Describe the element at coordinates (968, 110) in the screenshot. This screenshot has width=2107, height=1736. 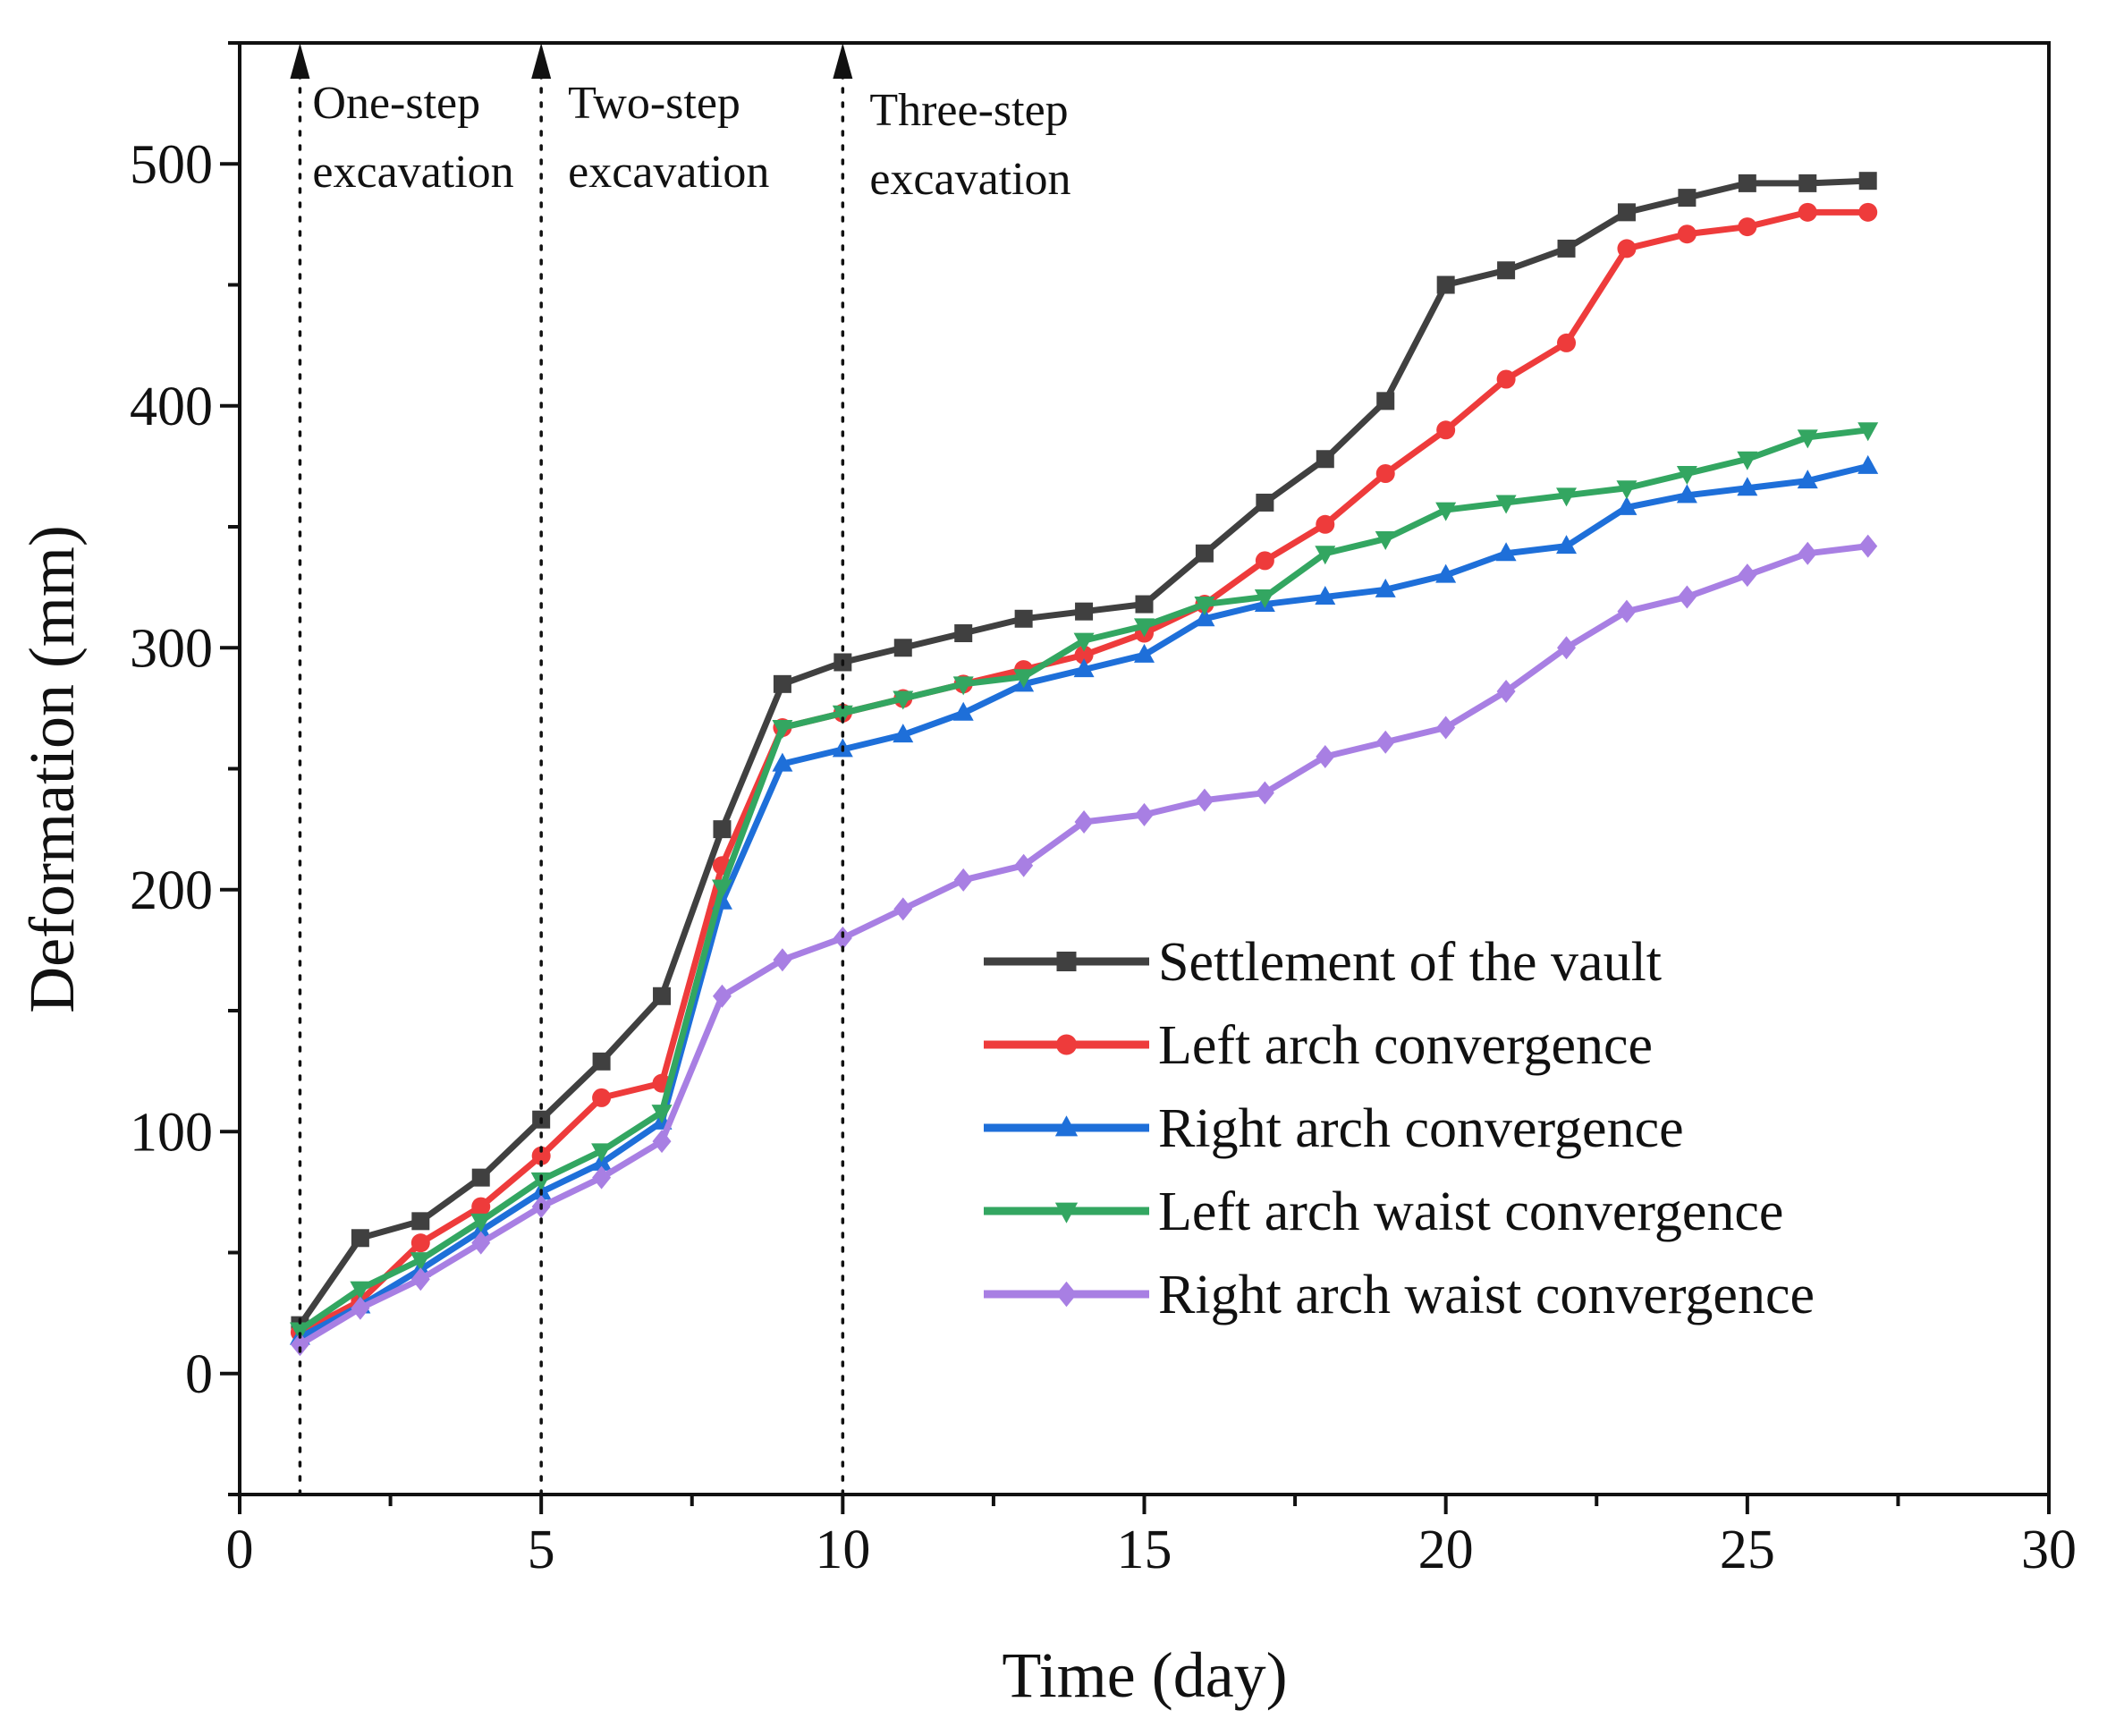
I see `excavation-label: Three-step` at that location.